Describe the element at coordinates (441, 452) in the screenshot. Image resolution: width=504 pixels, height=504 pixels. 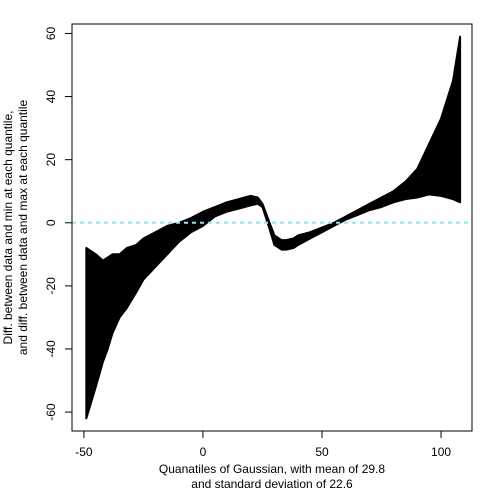
I see `x-tick-label: 100` at that location.